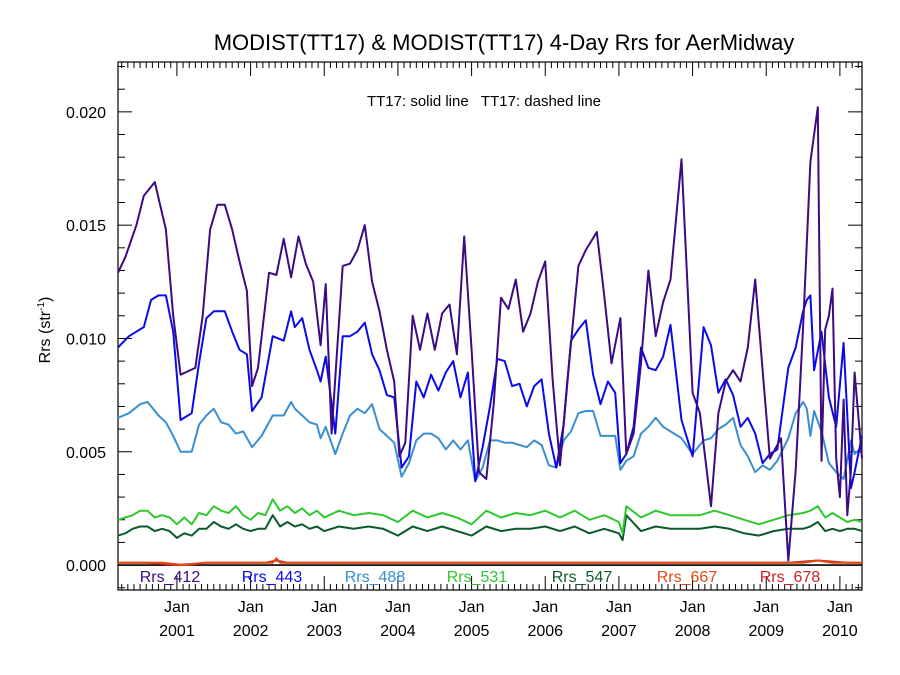  Describe the element at coordinates (766, 631) in the screenshot. I see `x-tick-year-label: 2009` at that location.